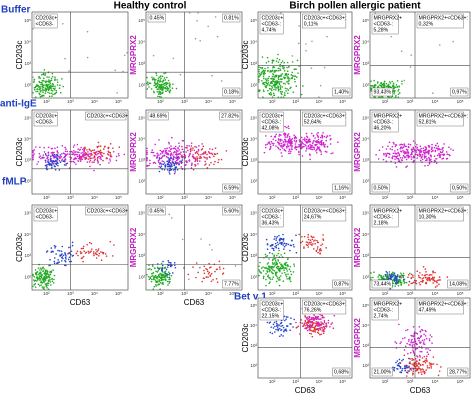  Describe the element at coordinates (157, 18) in the screenshot. I see `quadrant-label: 0.45%` at that location.